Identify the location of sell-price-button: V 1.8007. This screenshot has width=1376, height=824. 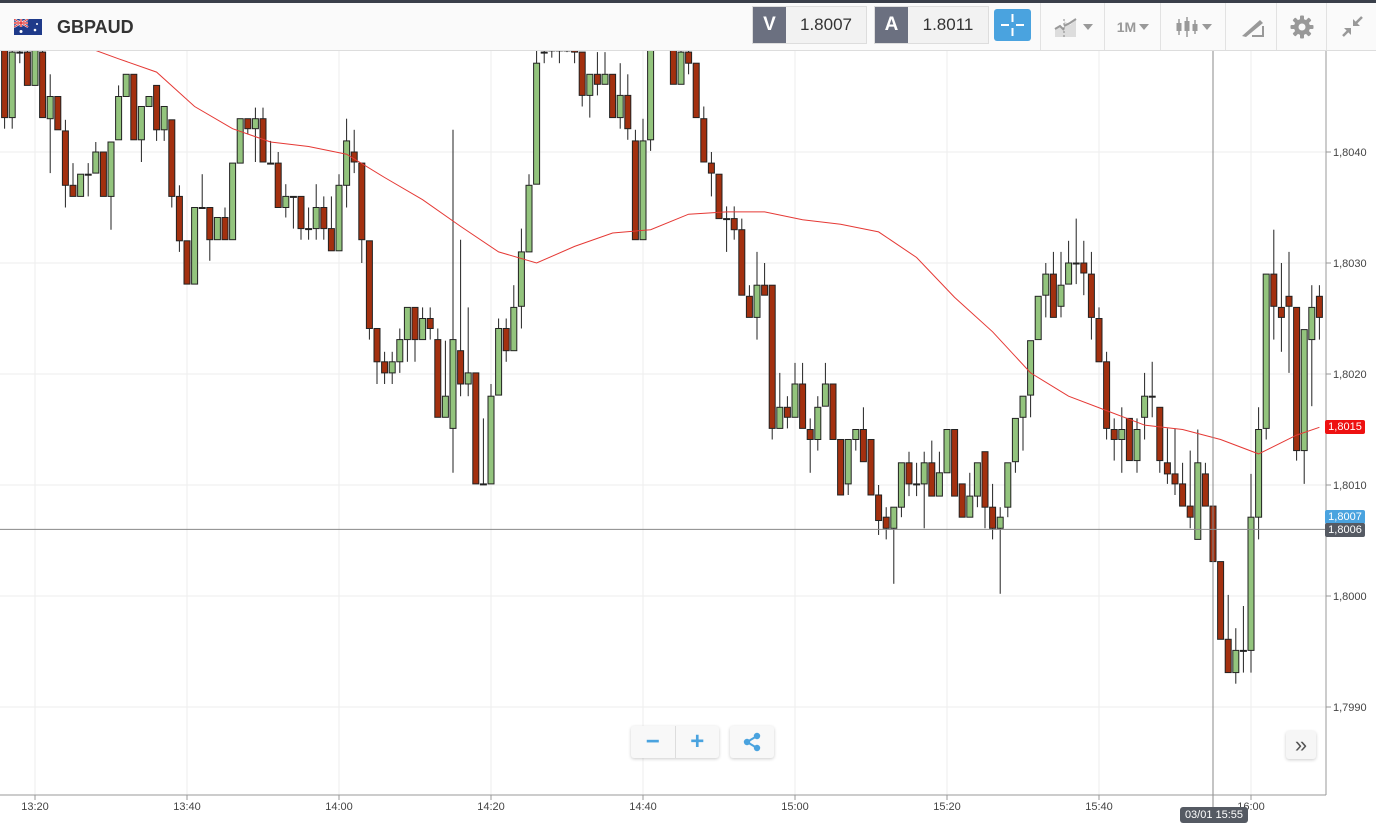
(809, 25).